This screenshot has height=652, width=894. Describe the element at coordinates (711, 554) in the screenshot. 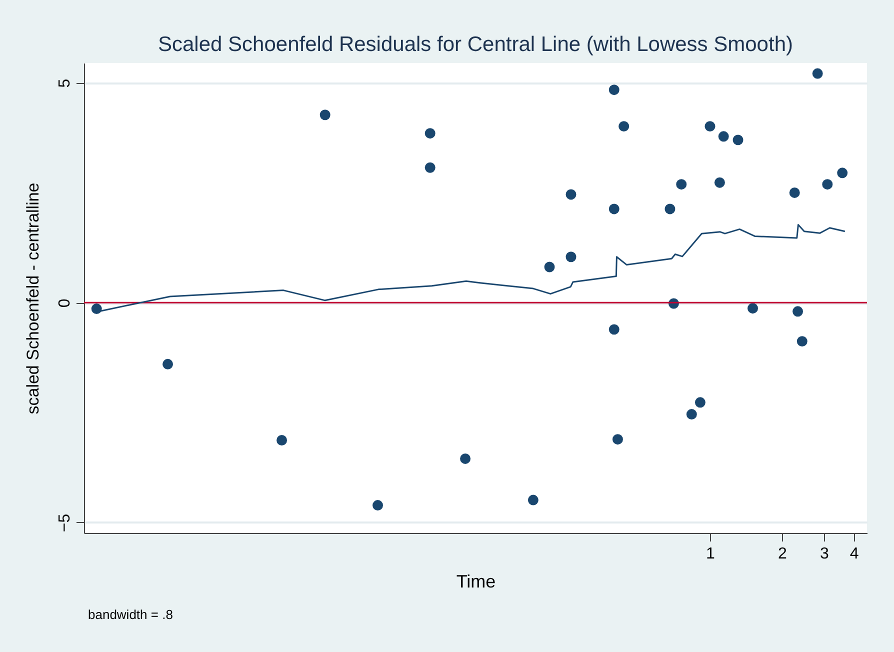

I see `x-tick-label: 1` at that location.